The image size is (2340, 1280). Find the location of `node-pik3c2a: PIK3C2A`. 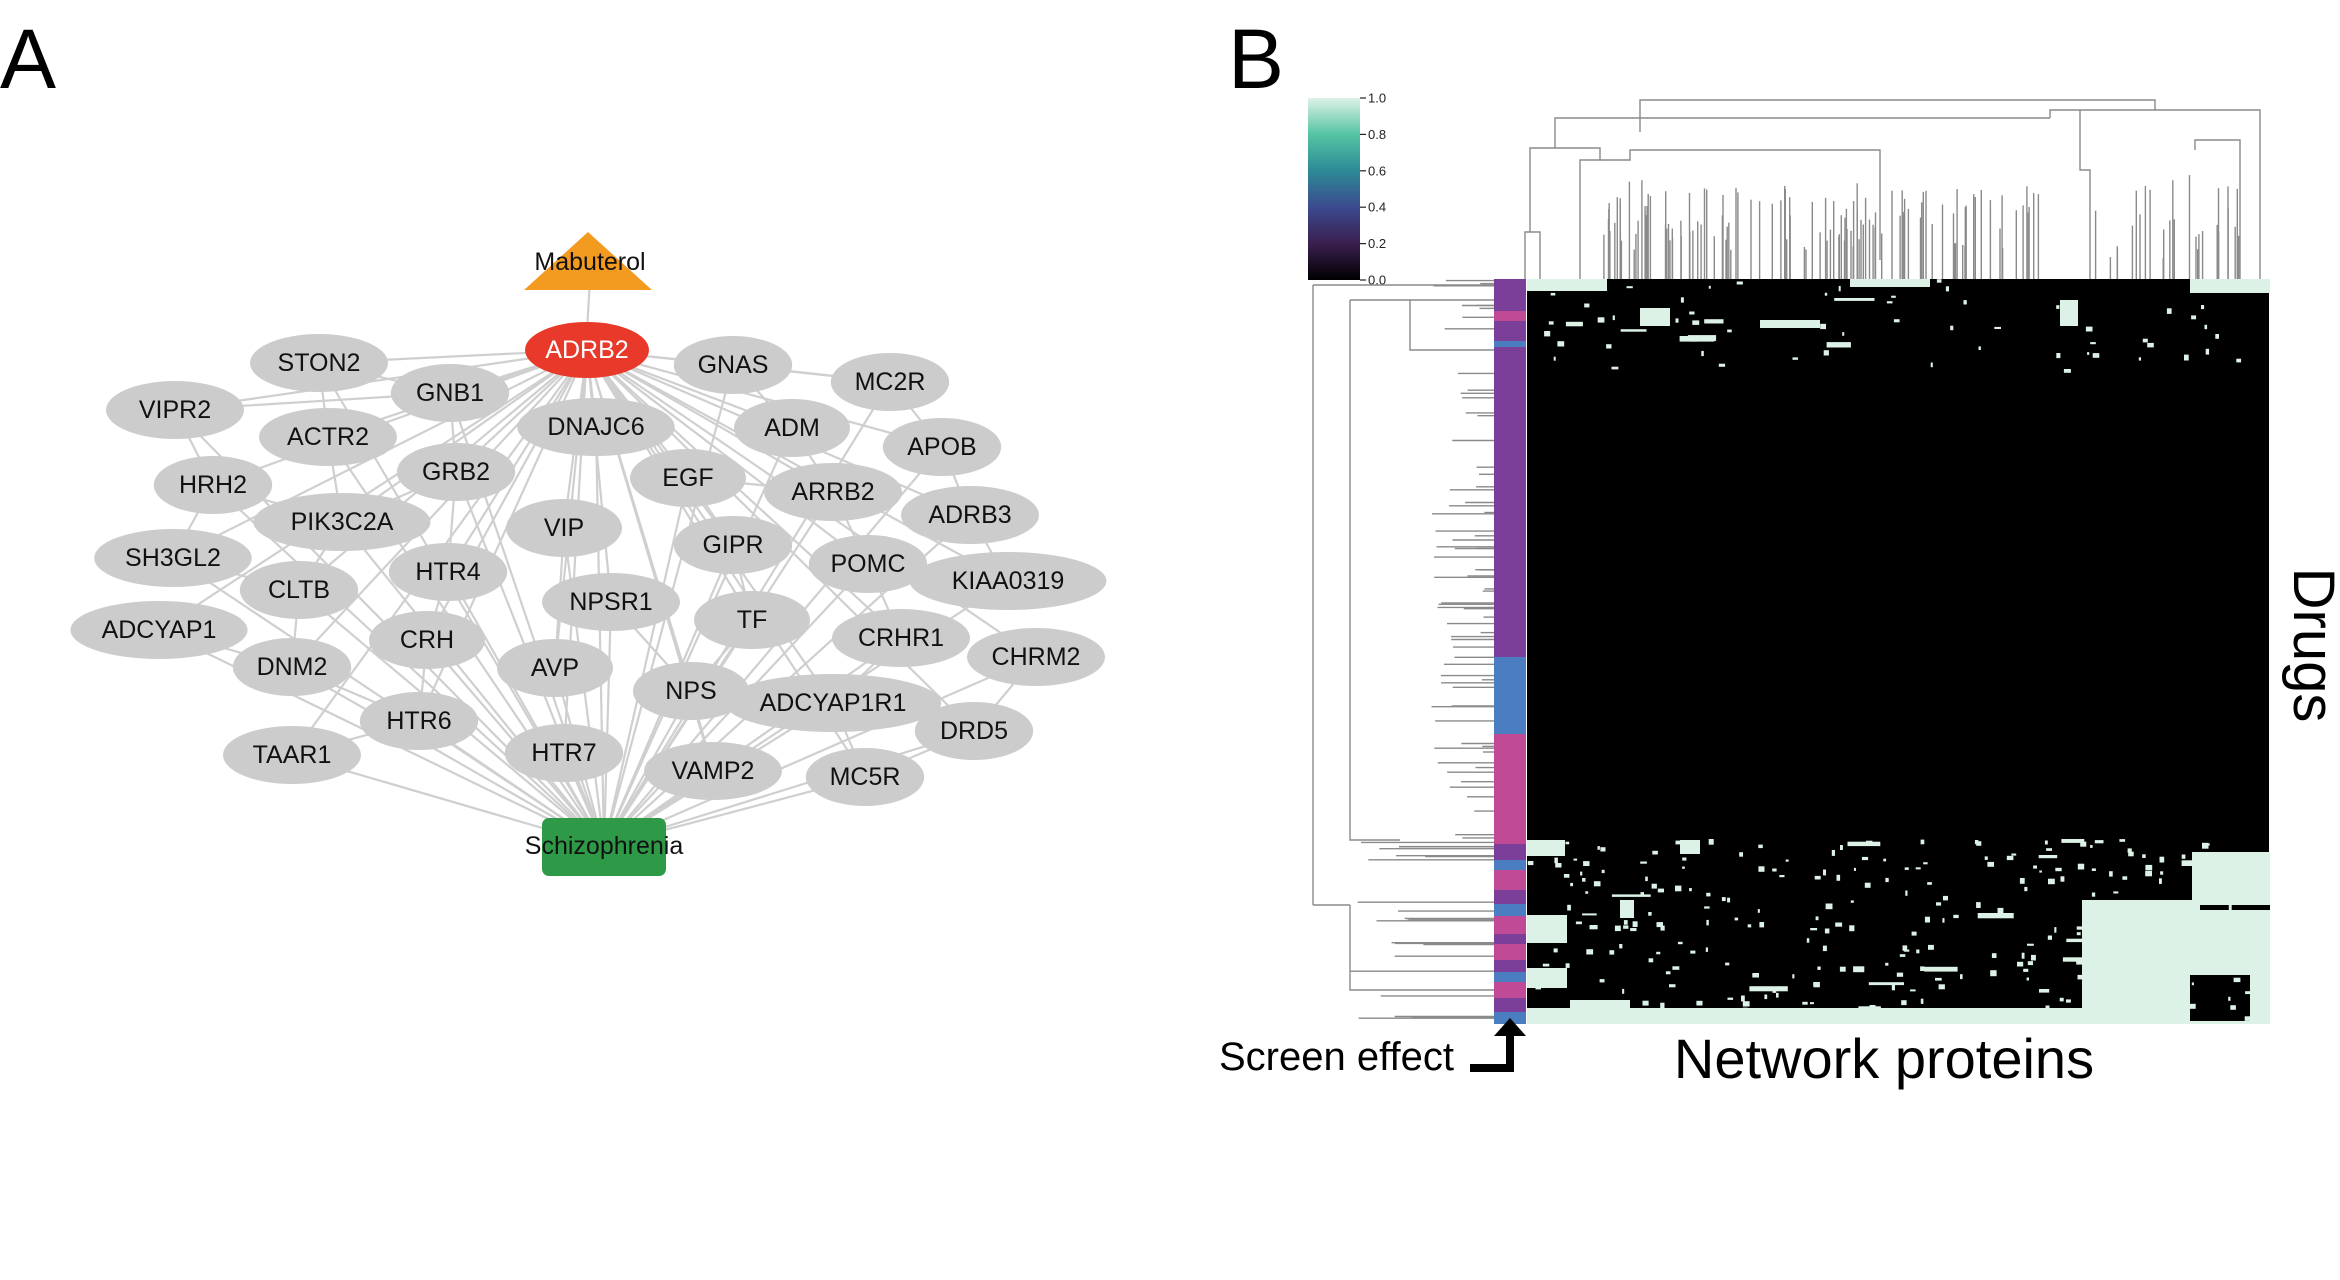

node-pik3c2a: PIK3C2A is located at coordinates (342, 522).